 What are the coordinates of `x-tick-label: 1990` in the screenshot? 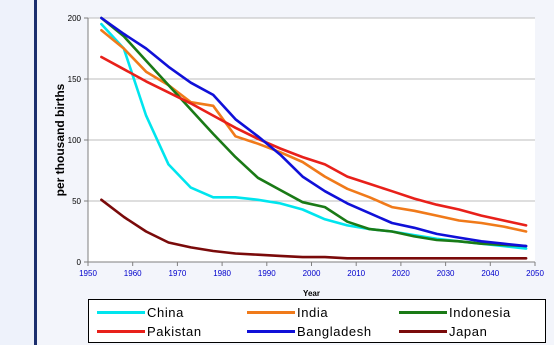 It's located at (267, 273).